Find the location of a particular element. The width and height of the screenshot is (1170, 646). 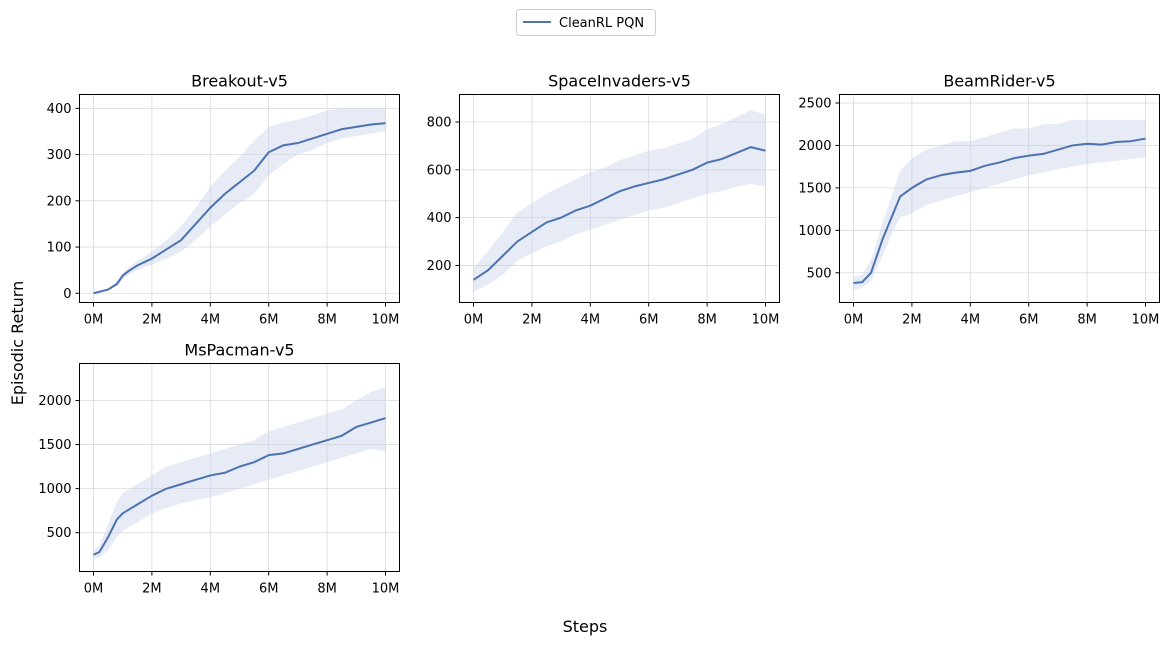

subplot-0: 0M 2M 4M 6M 8M 10M 0 100 200 300 400 Breakout-v5 is located at coordinates (223, 200).